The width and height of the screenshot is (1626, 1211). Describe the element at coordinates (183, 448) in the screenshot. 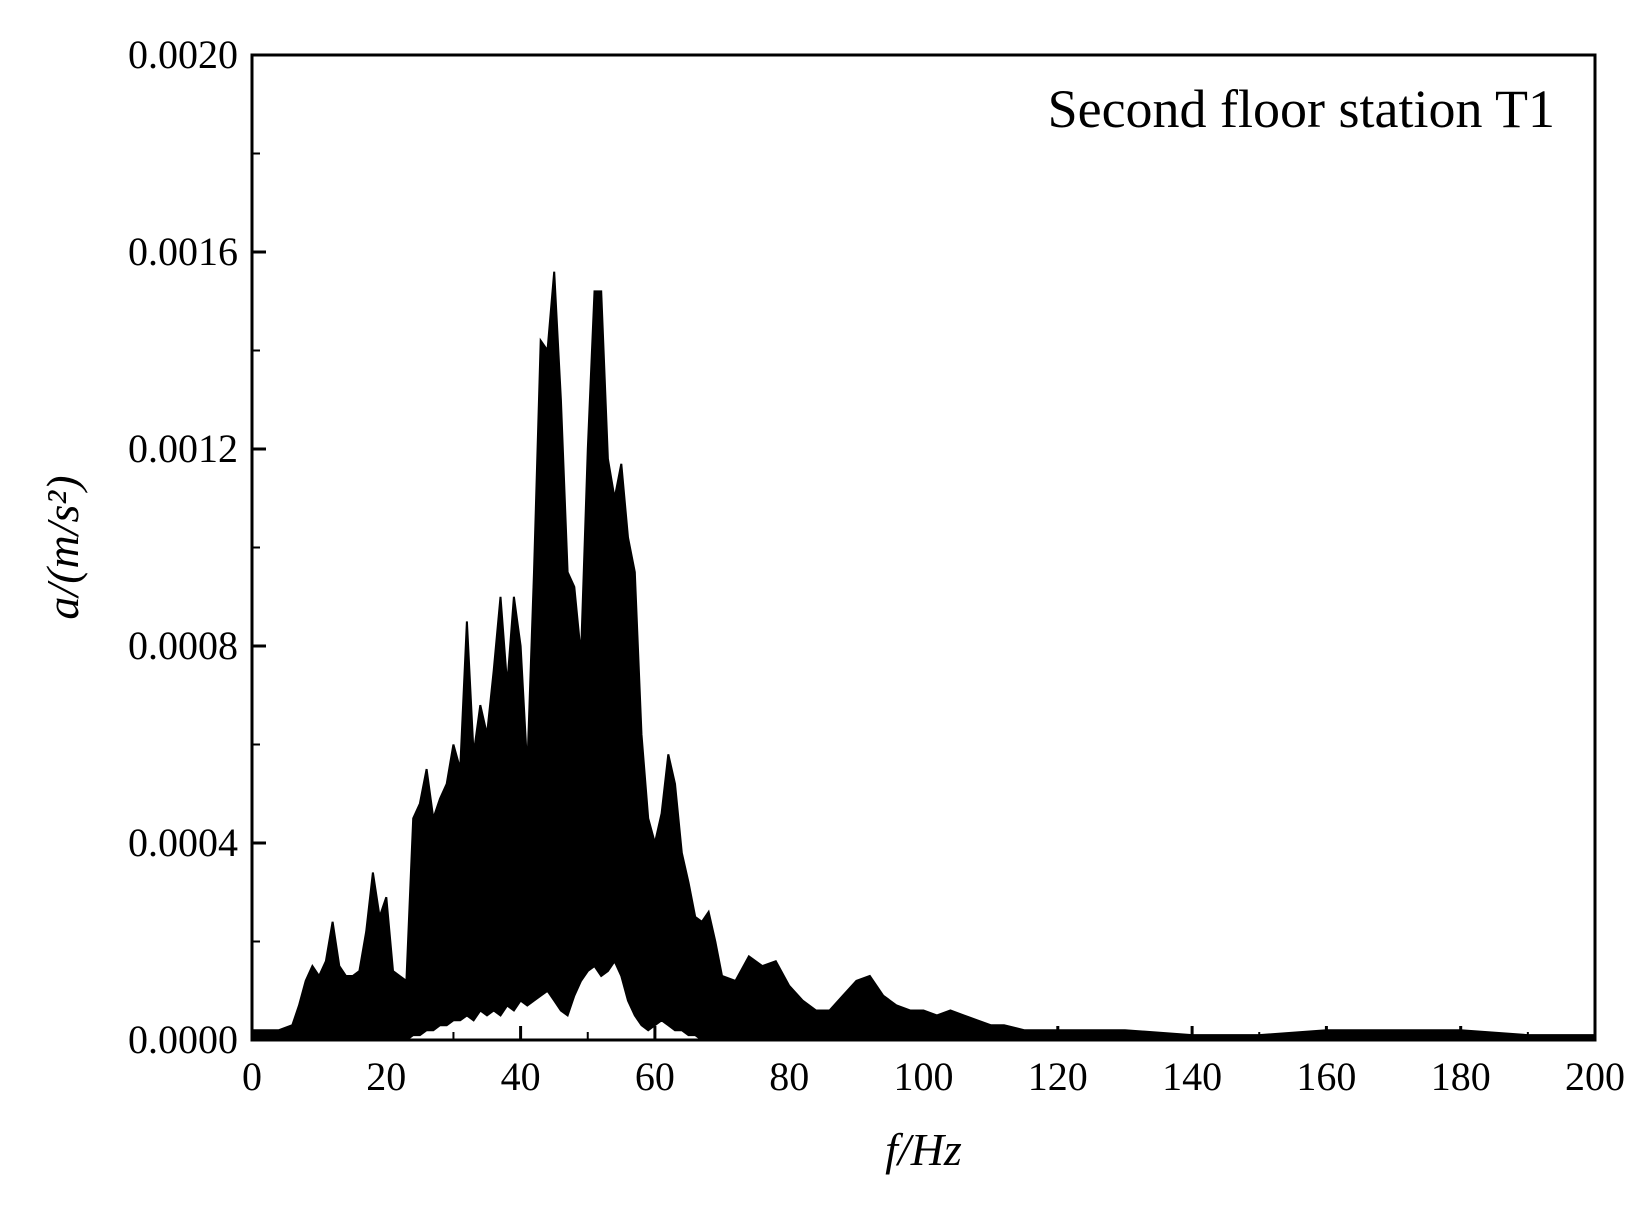

I see `y-tick-label: 0.0012` at that location.